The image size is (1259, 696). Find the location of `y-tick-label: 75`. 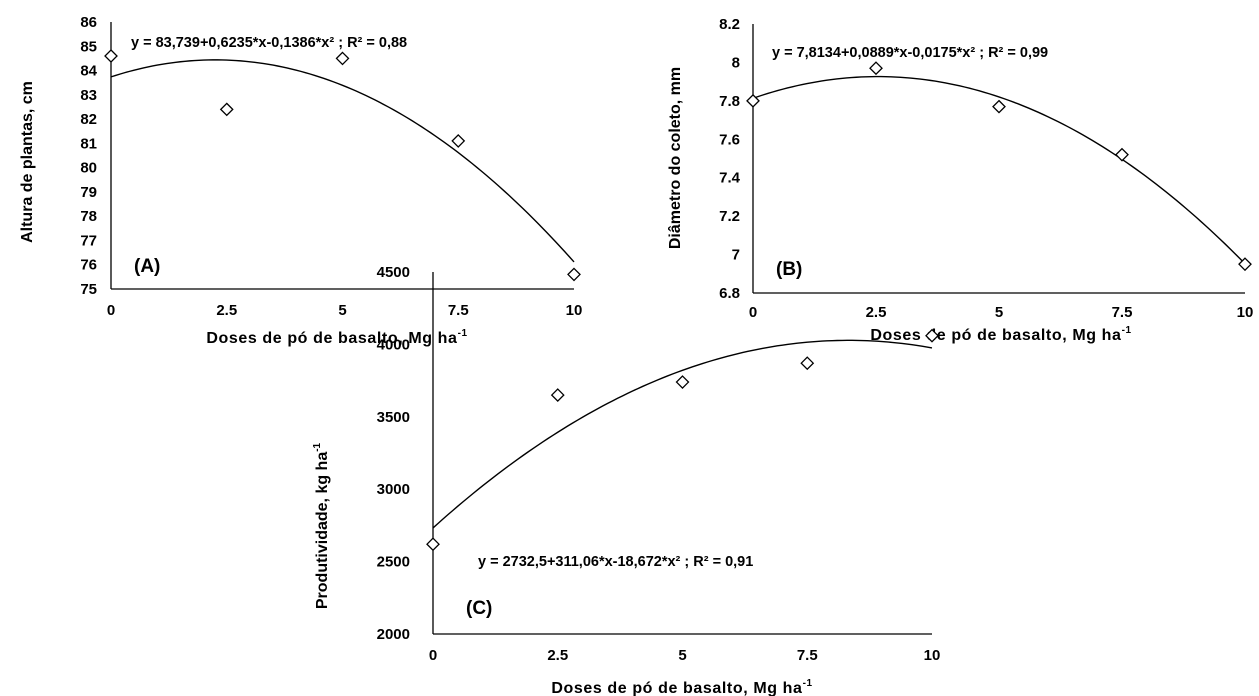

y-tick-label: 75 is located at coordinates (88, 289).